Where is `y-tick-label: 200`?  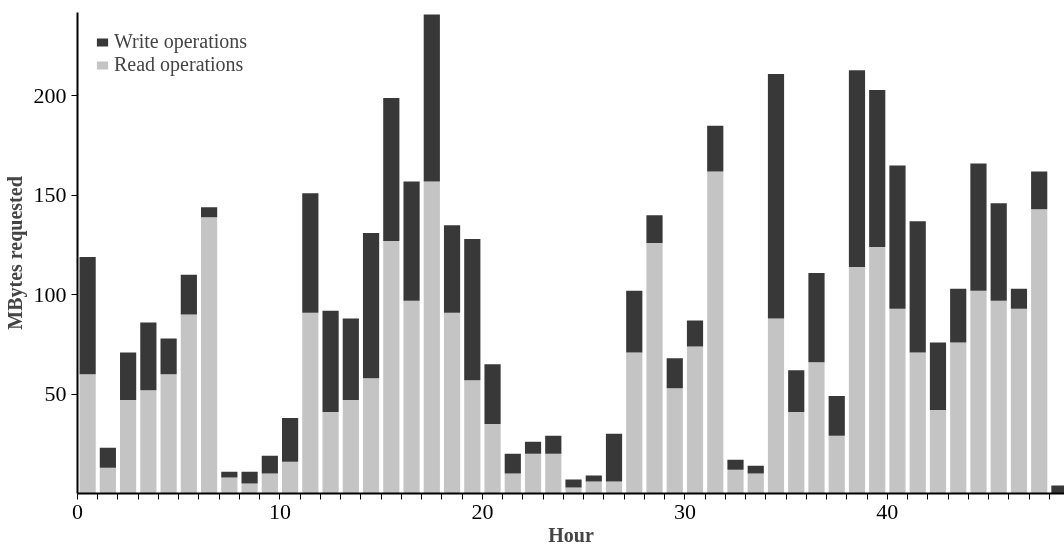
y-tick-label: 200 is located at coordinates (50, 95).